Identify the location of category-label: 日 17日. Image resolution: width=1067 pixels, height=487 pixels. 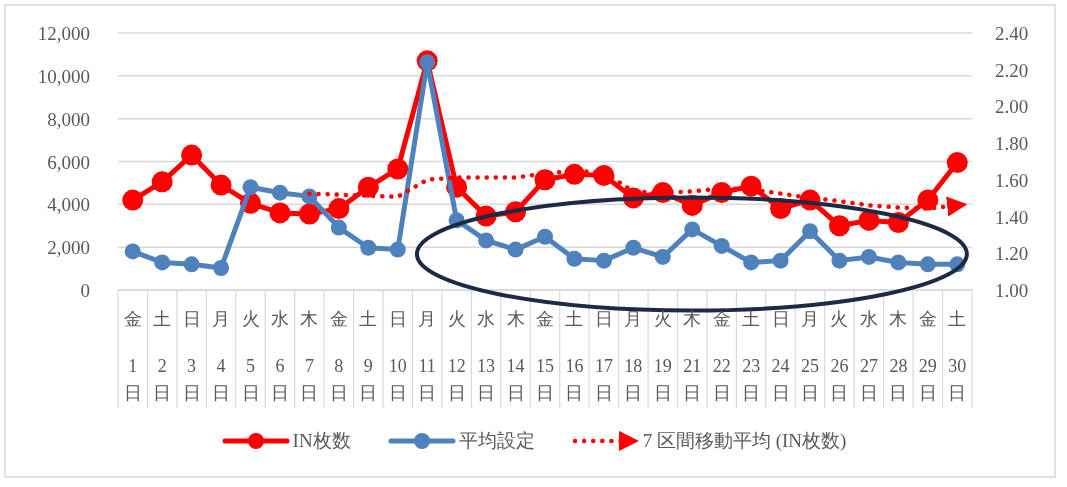
(603, 356).